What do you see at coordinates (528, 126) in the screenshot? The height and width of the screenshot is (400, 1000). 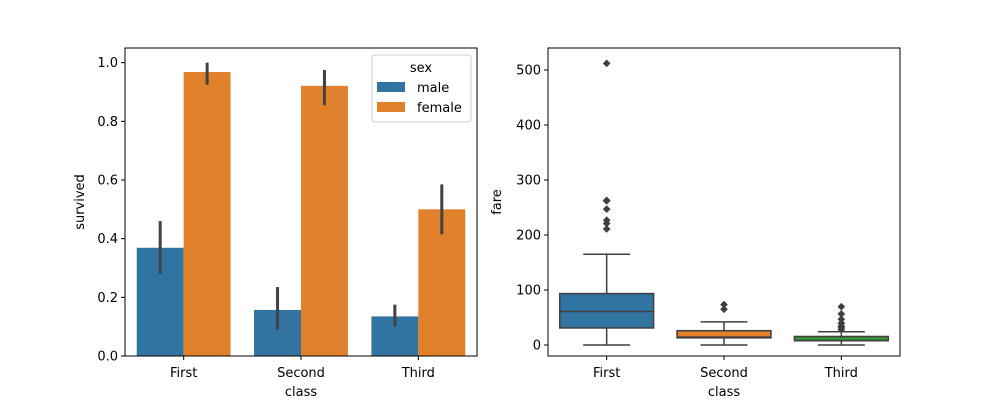 I see `y-tick-label-right: 400` at bounding box center [528, 126].